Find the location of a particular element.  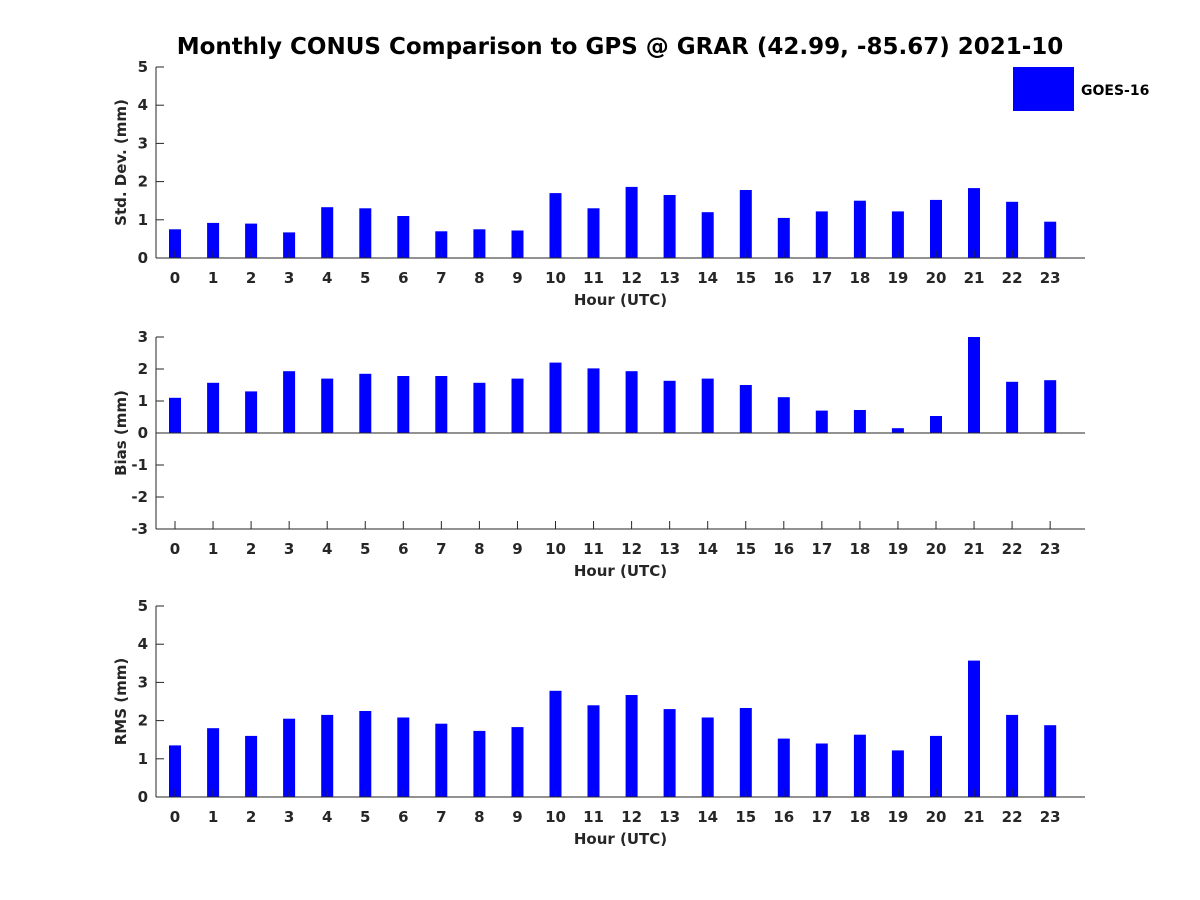

x-tick-label: 15 is located at coordinates (745, 817).